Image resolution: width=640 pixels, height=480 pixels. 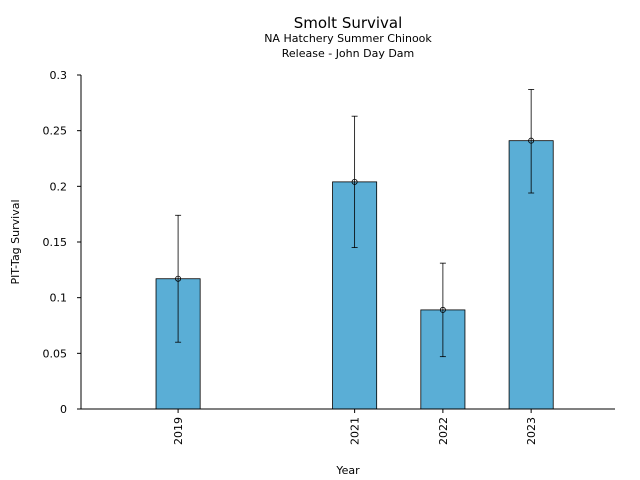 What do you see at coordinates (443, 431) in the screenshot?
I see `x-tick-label: 2022` at bounding box center [443, 431].